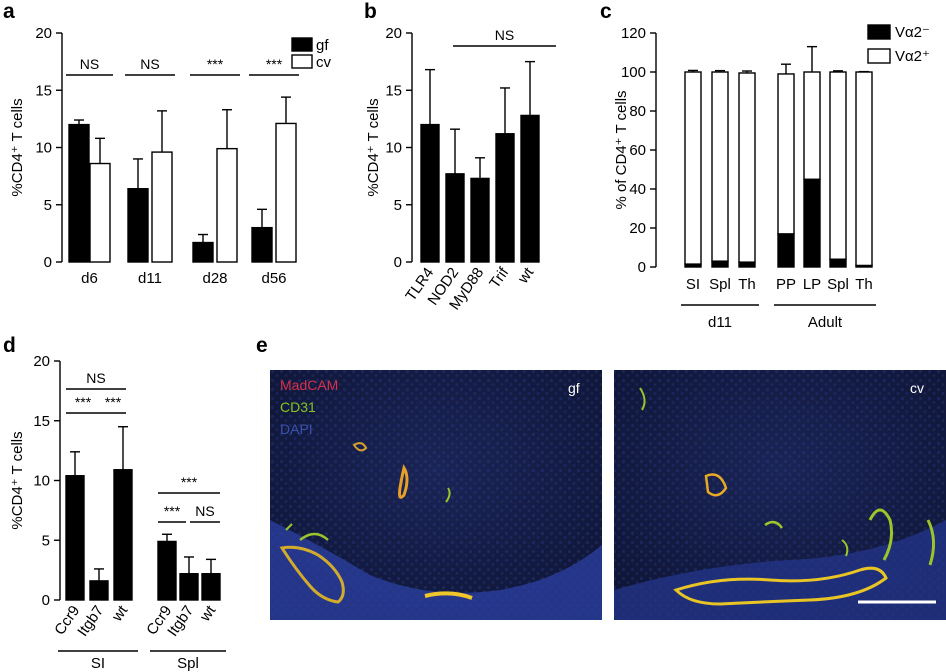  What do you see at coordinates (505, 198) in the screenshot?
I see `bar-Trif` at bounding box center [505, 198].